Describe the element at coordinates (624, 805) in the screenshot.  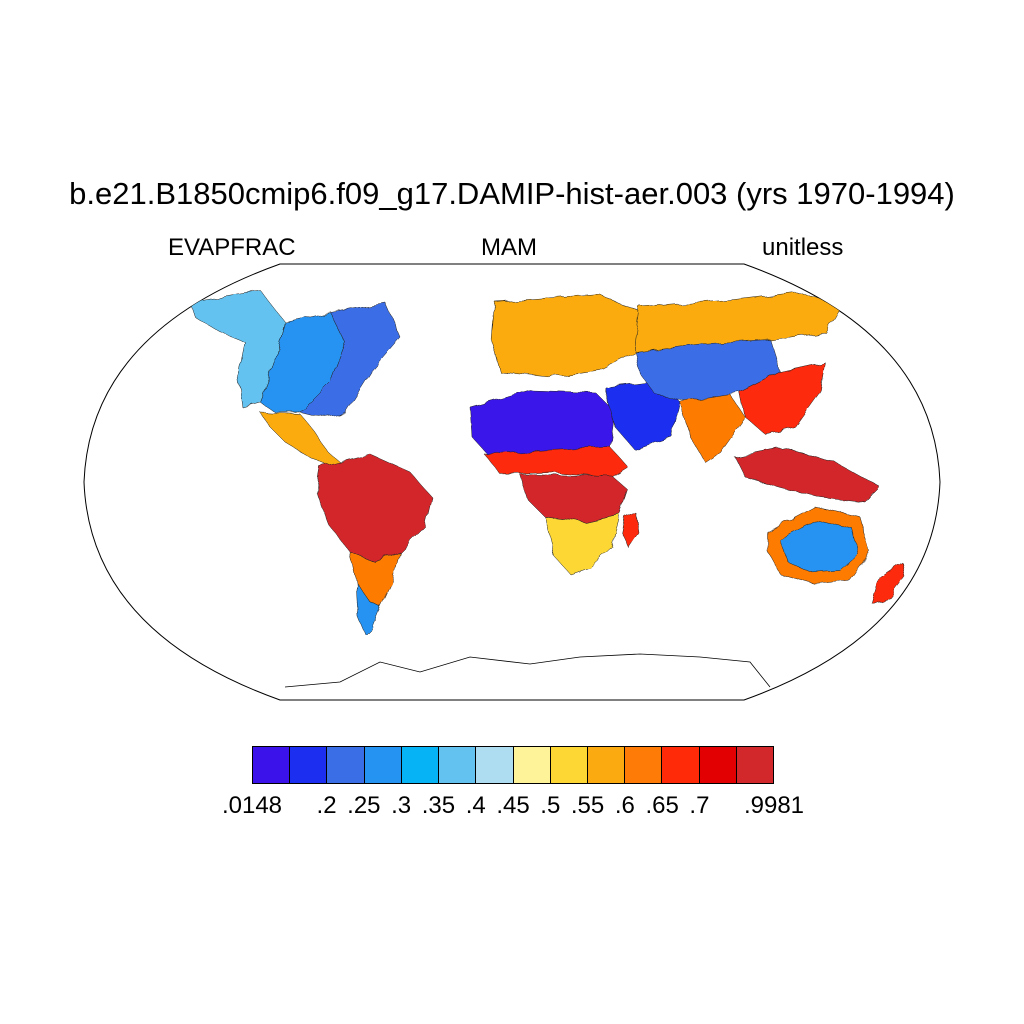
I see `colorbar-tick-label: .6` at that location.